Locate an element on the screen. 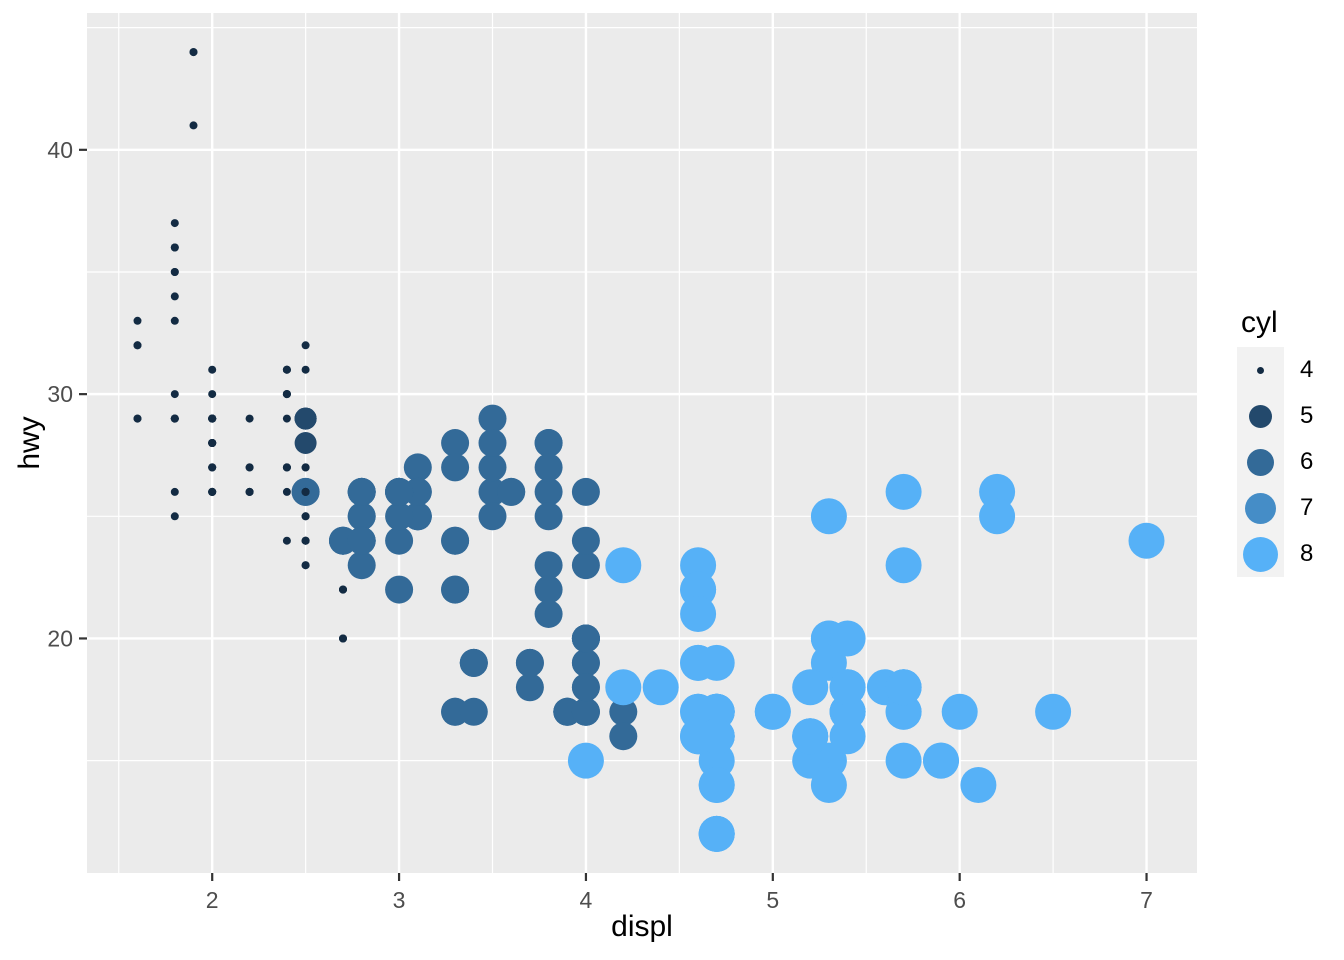  y-tick-label: 40 is located at coordinates (60, 150).